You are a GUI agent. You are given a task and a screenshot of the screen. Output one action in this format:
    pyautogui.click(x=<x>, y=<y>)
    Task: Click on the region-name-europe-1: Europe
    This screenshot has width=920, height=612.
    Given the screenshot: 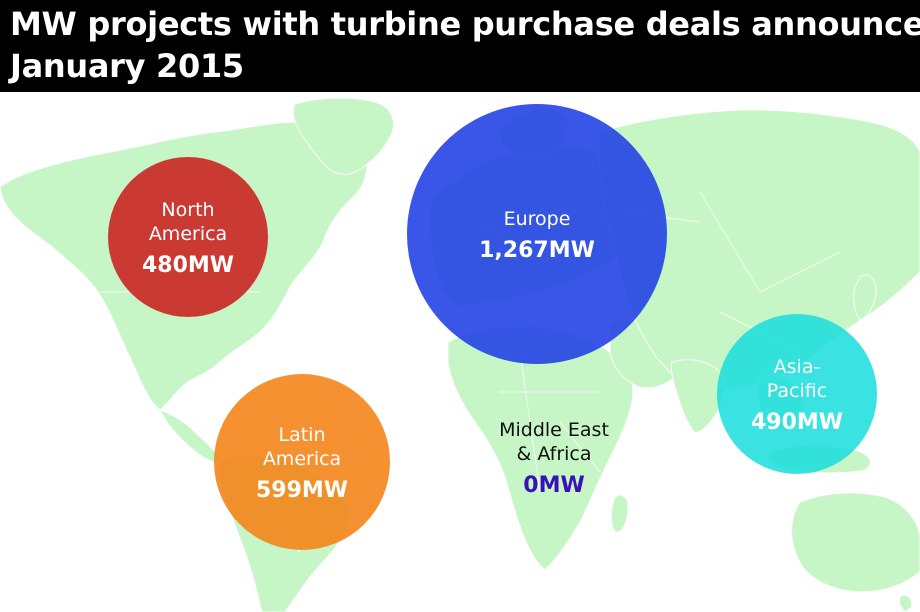 What is the action you would take?
    pyautogui.click(x=537, y=219)
    